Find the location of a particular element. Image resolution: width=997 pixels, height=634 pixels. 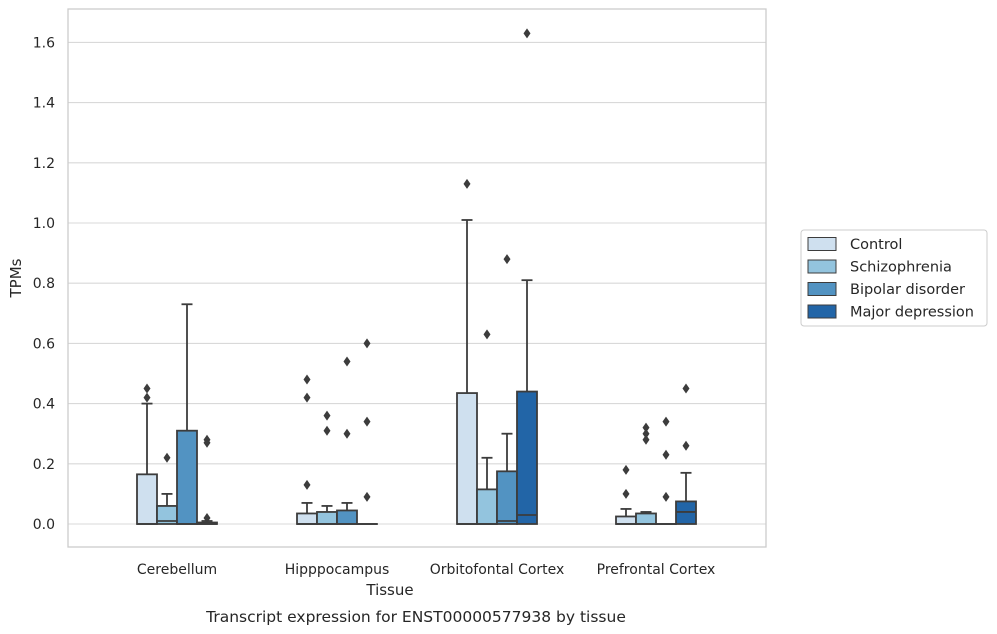

y-tick-label: 0.6 is located at coordinates (44, 344).